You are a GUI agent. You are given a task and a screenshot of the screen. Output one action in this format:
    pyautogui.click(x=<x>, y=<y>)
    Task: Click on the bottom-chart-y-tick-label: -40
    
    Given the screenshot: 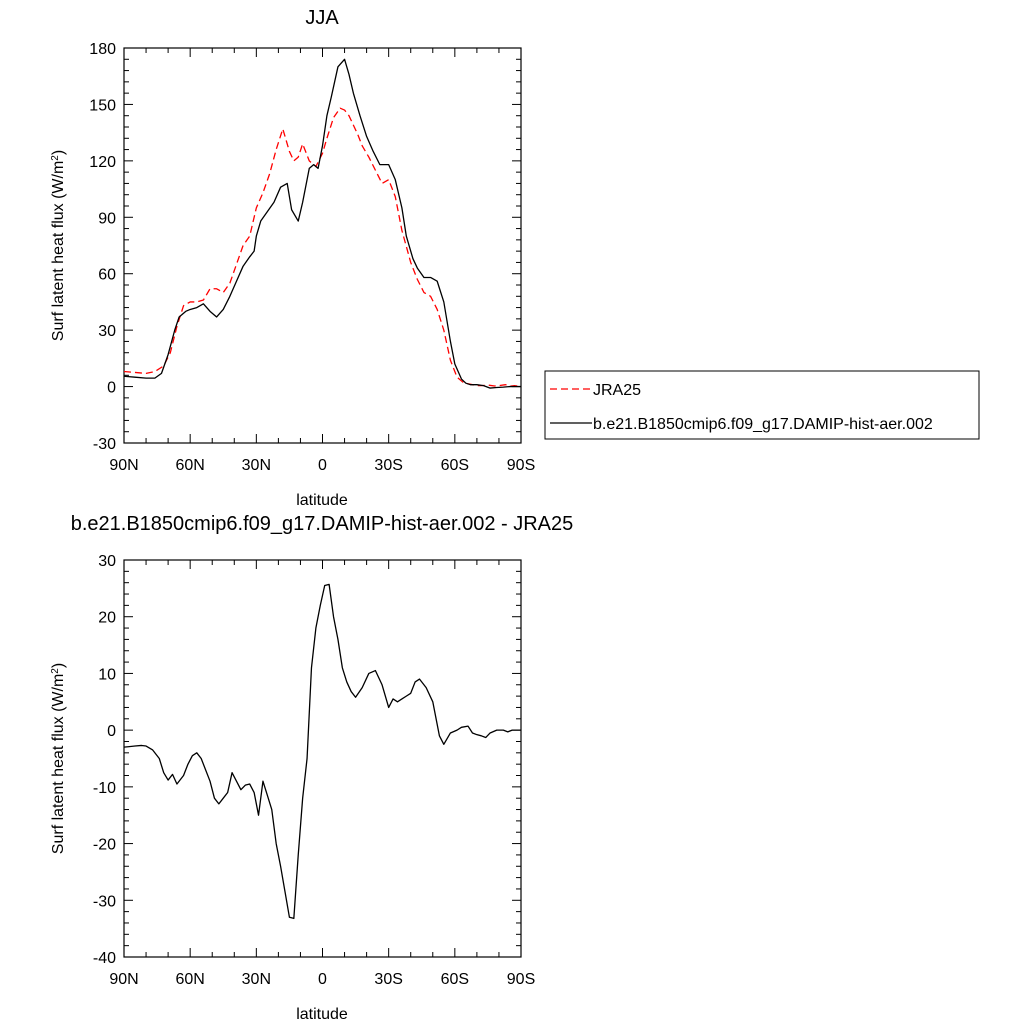 What is the action you would take?
    pyautogui.click(x=104, y=958)
    